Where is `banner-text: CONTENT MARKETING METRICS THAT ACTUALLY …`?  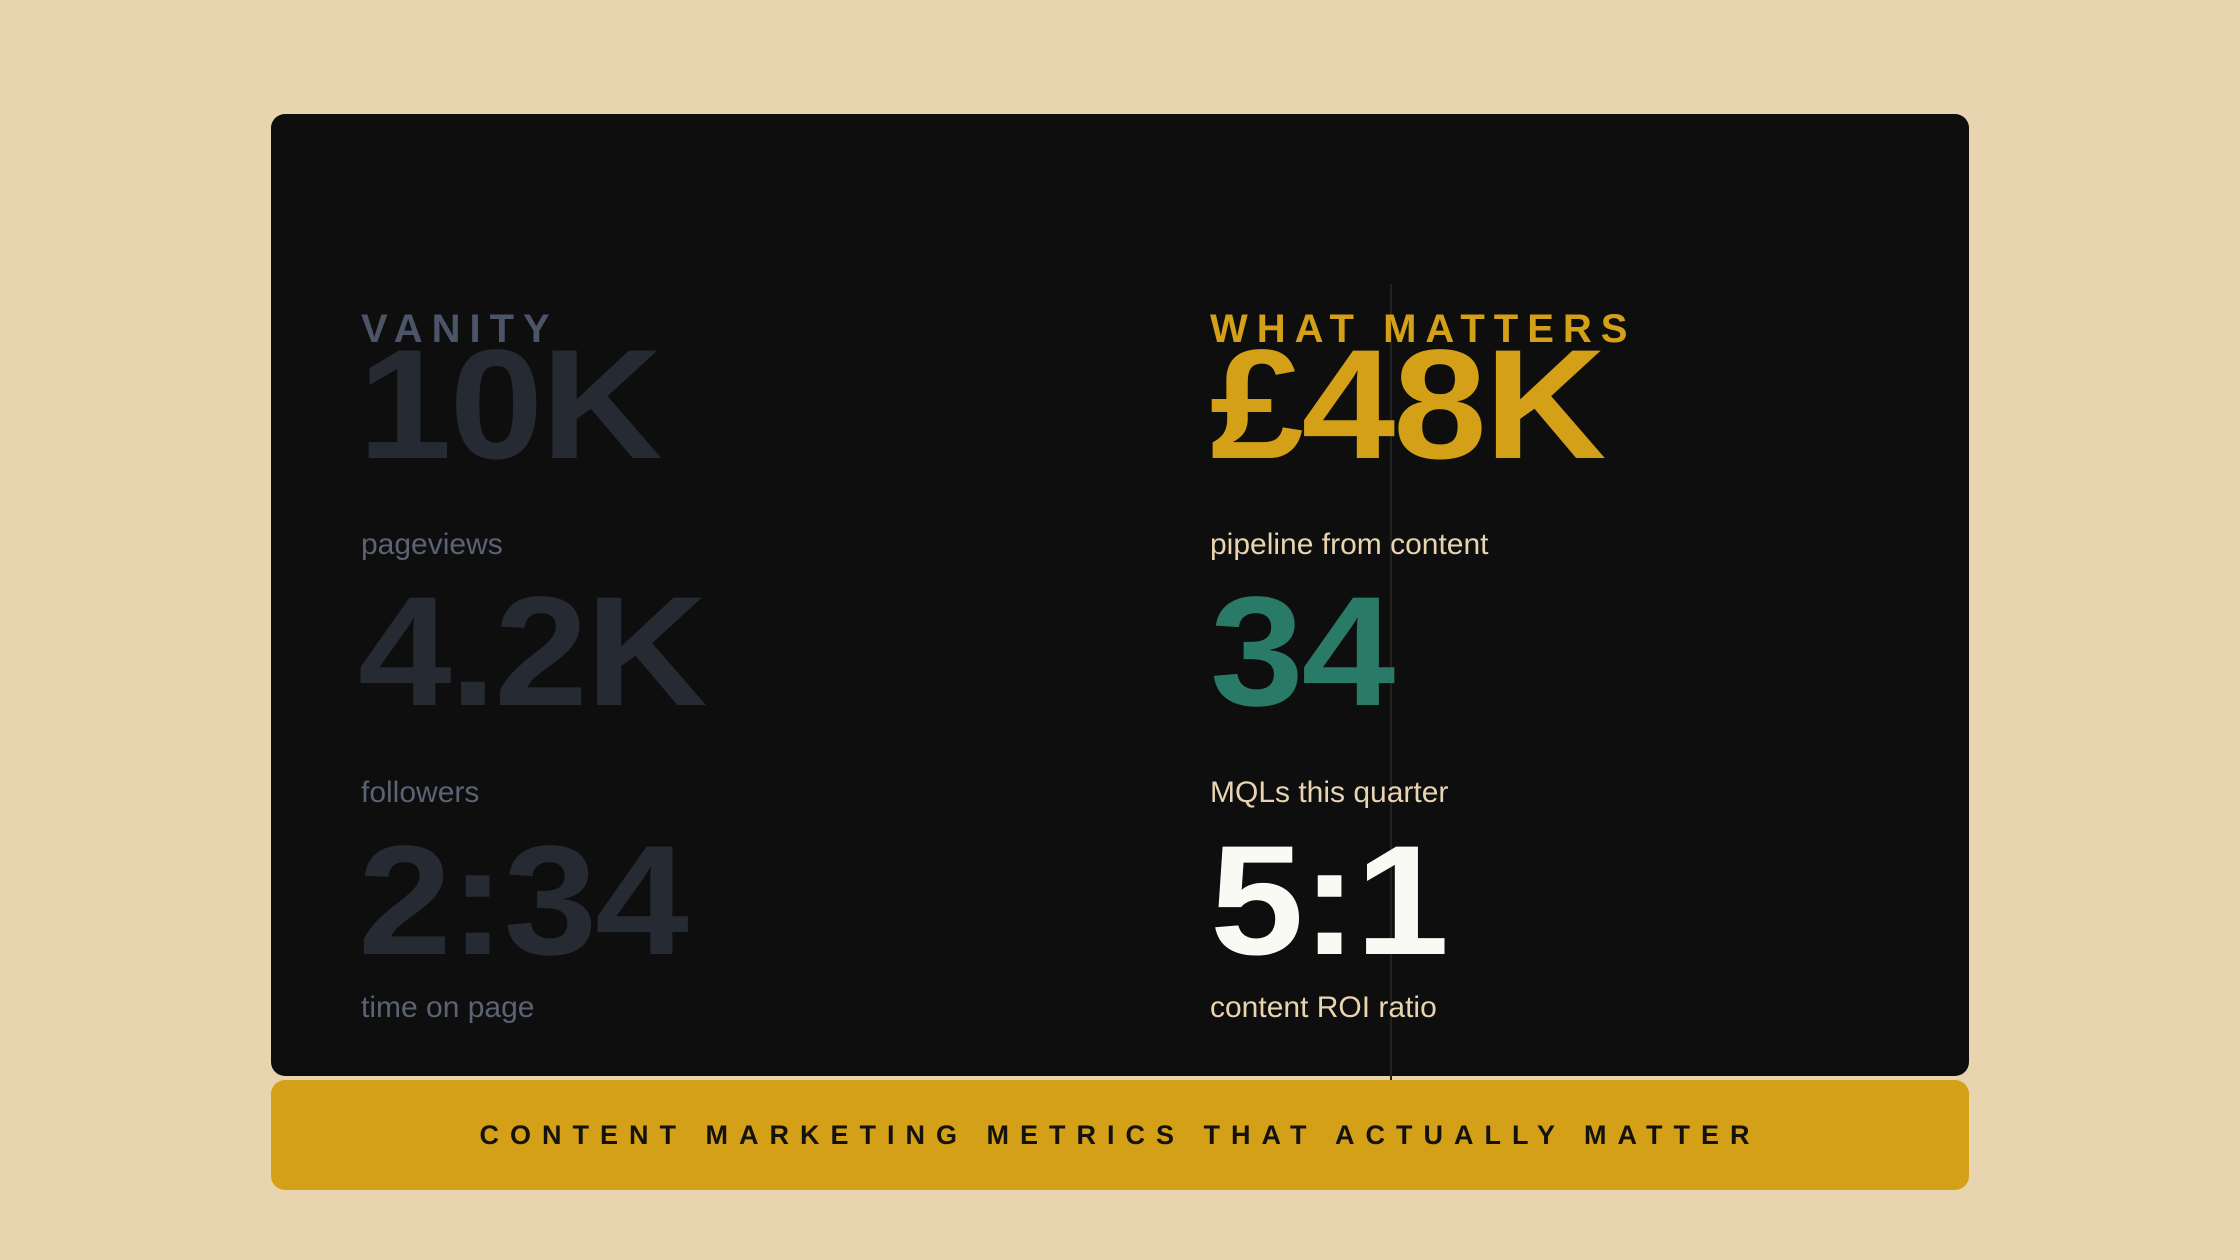
banner-text: CONTENT MARKETING METRICS THAT ACTUALLY … is located at coordinates (1120, 1134).